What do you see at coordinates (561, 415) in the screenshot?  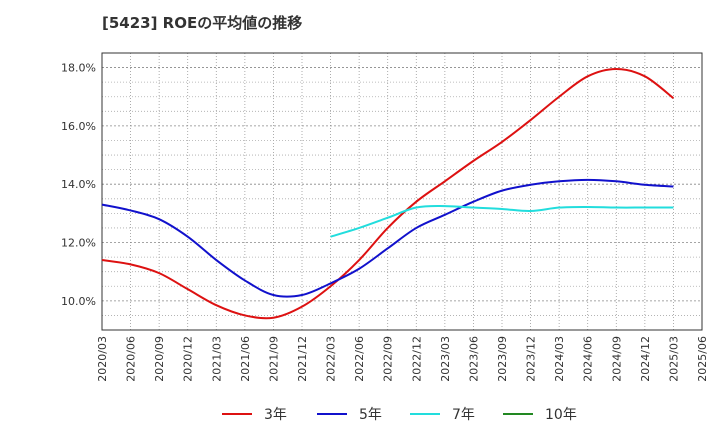 I see `legend-label: 10年` at bounding box center [561, 415].